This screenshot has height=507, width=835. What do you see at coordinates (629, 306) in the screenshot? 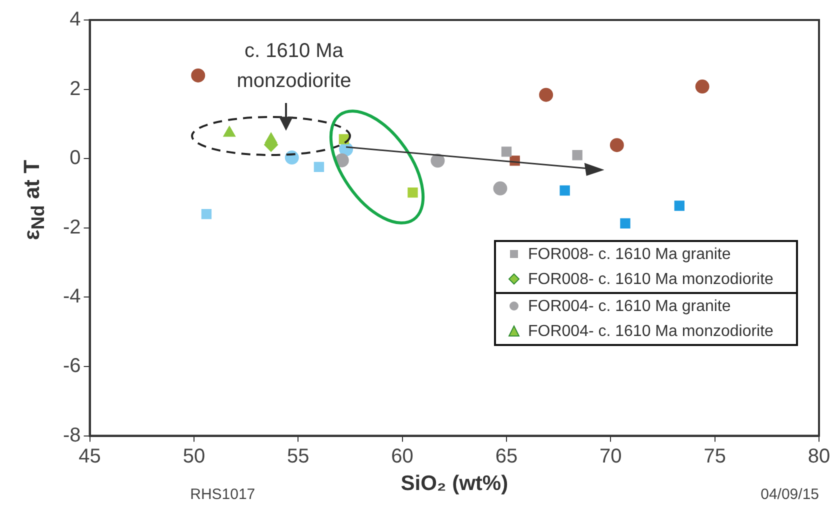
I see `legend-label: FOR004- c. 1610 Ma granite` at bounding box center [629, 306].